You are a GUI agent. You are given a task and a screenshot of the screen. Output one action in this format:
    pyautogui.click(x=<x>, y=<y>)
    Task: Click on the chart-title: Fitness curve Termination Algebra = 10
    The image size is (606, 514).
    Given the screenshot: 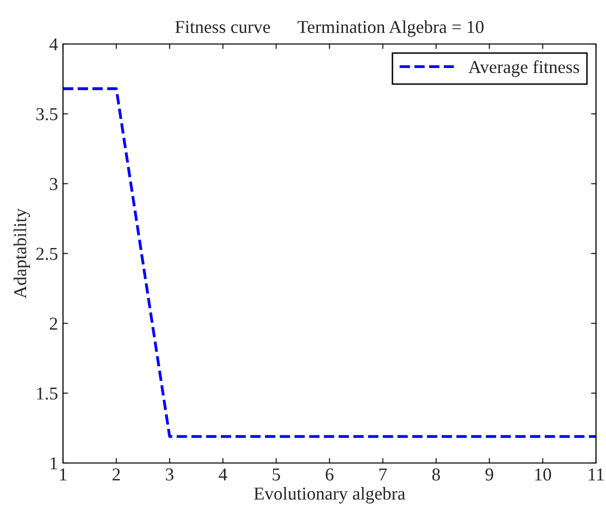 What is the action you would take?
    pyautogui.click(x=329, y=28)
    